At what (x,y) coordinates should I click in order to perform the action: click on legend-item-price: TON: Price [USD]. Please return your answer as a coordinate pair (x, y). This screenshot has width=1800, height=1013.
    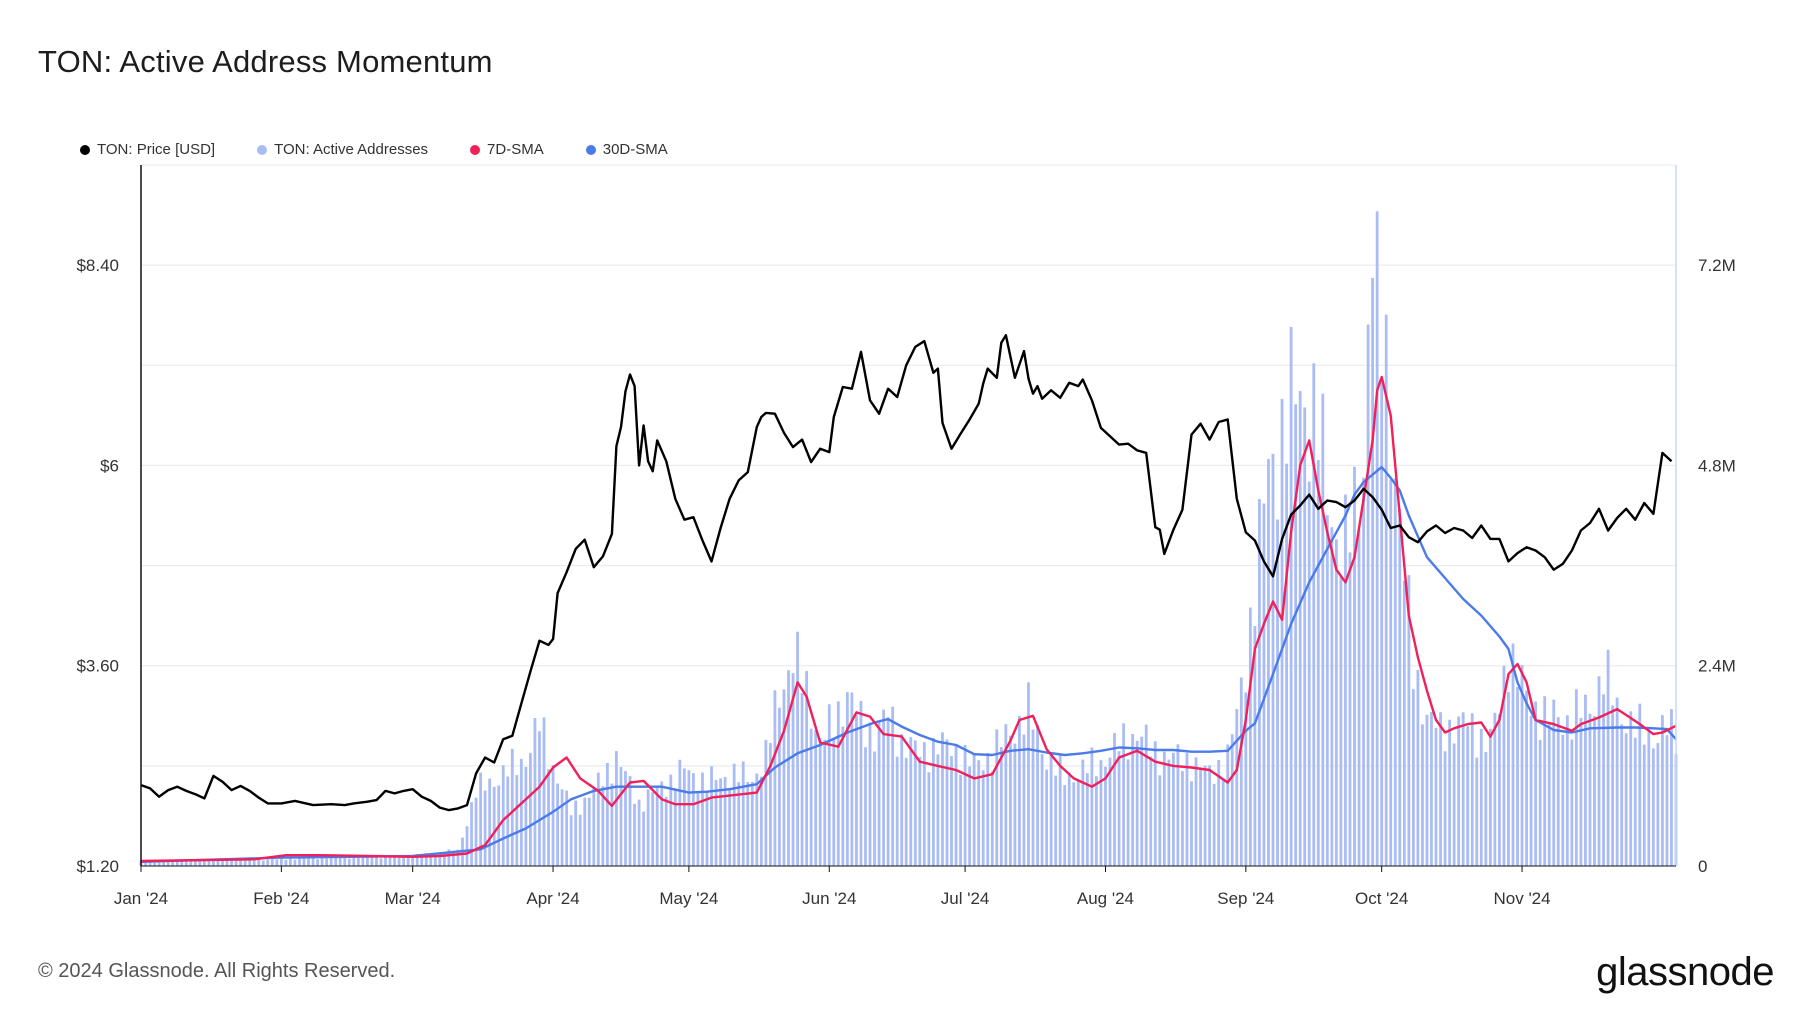
    Looking at the image, I should click on (147, 149).